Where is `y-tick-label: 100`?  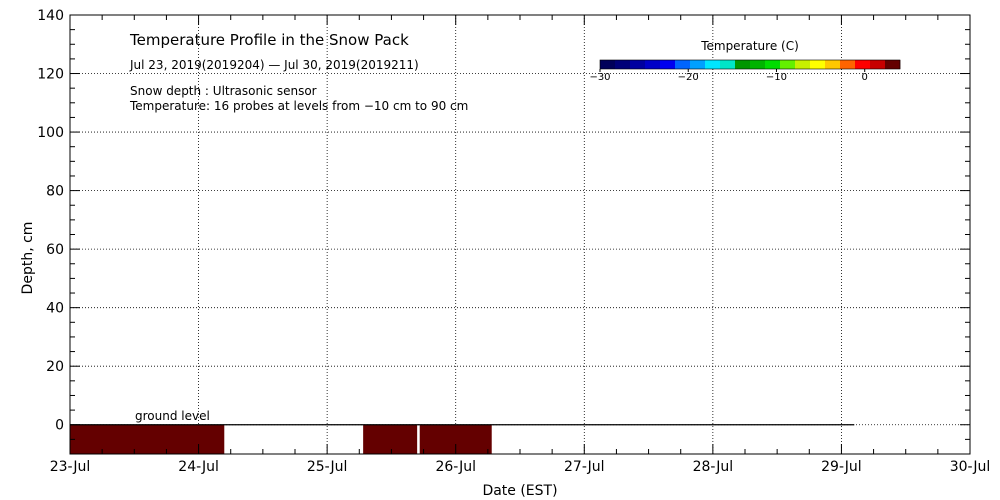 y-tick-label: 100 is located at coordinates (50, 133).